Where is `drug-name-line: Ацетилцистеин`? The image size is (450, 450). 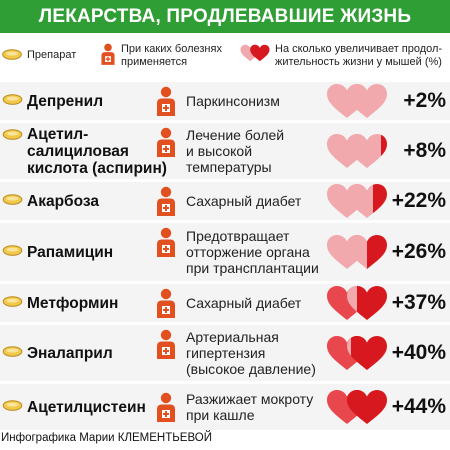 drug-name-line: Ацетилцистеин is located at coordinates (86, 407).